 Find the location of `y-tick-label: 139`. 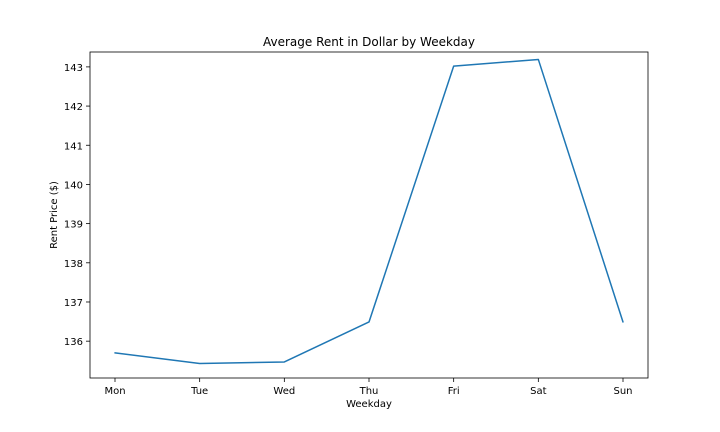

y-tick-label: 139 is located at coordinates (73, 225).